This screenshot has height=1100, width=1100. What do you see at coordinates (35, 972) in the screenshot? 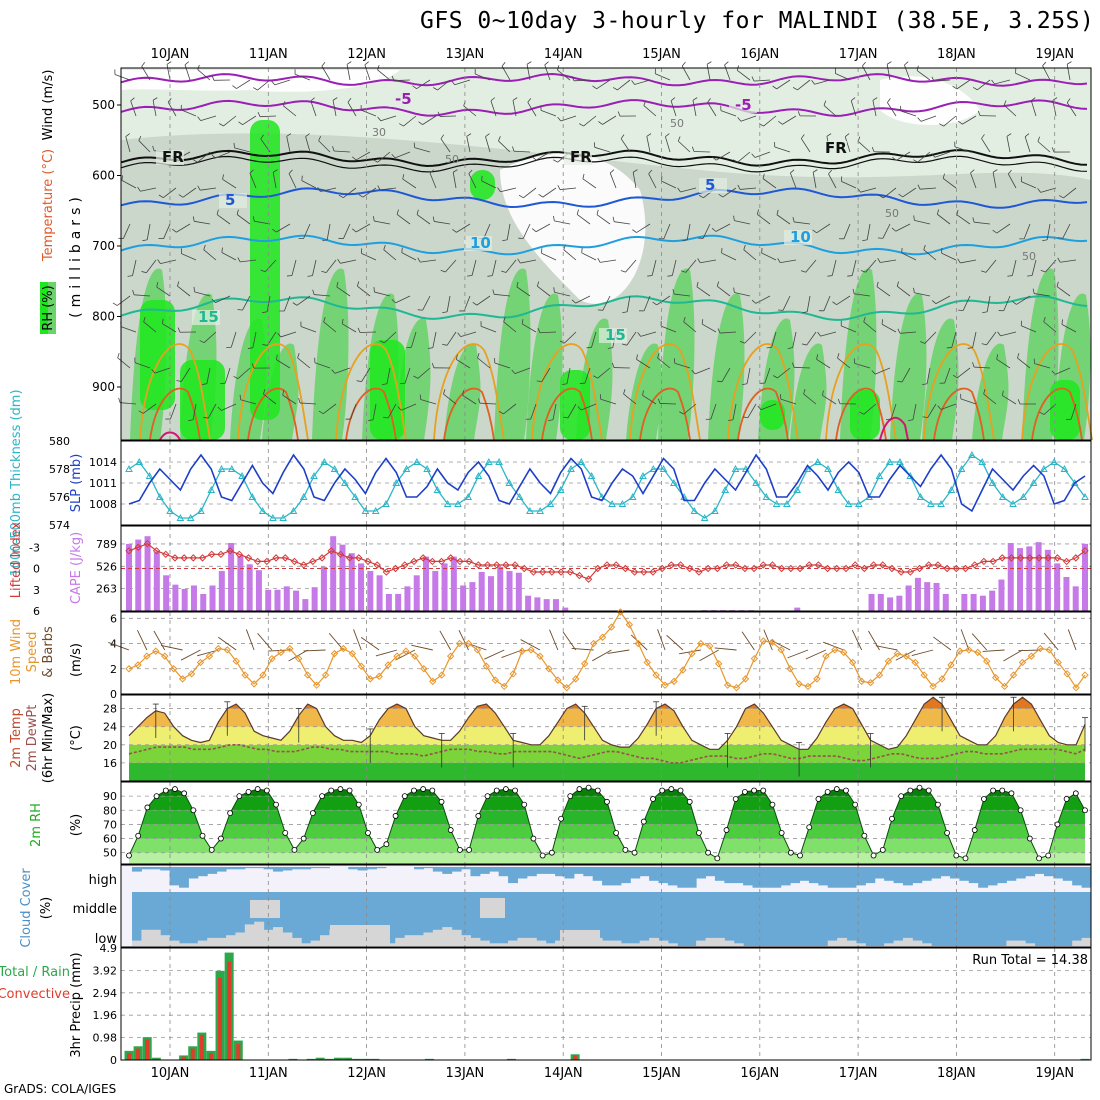
I see `precip-total-axis-label: Total / Rain` at bounding box center [35, 972].